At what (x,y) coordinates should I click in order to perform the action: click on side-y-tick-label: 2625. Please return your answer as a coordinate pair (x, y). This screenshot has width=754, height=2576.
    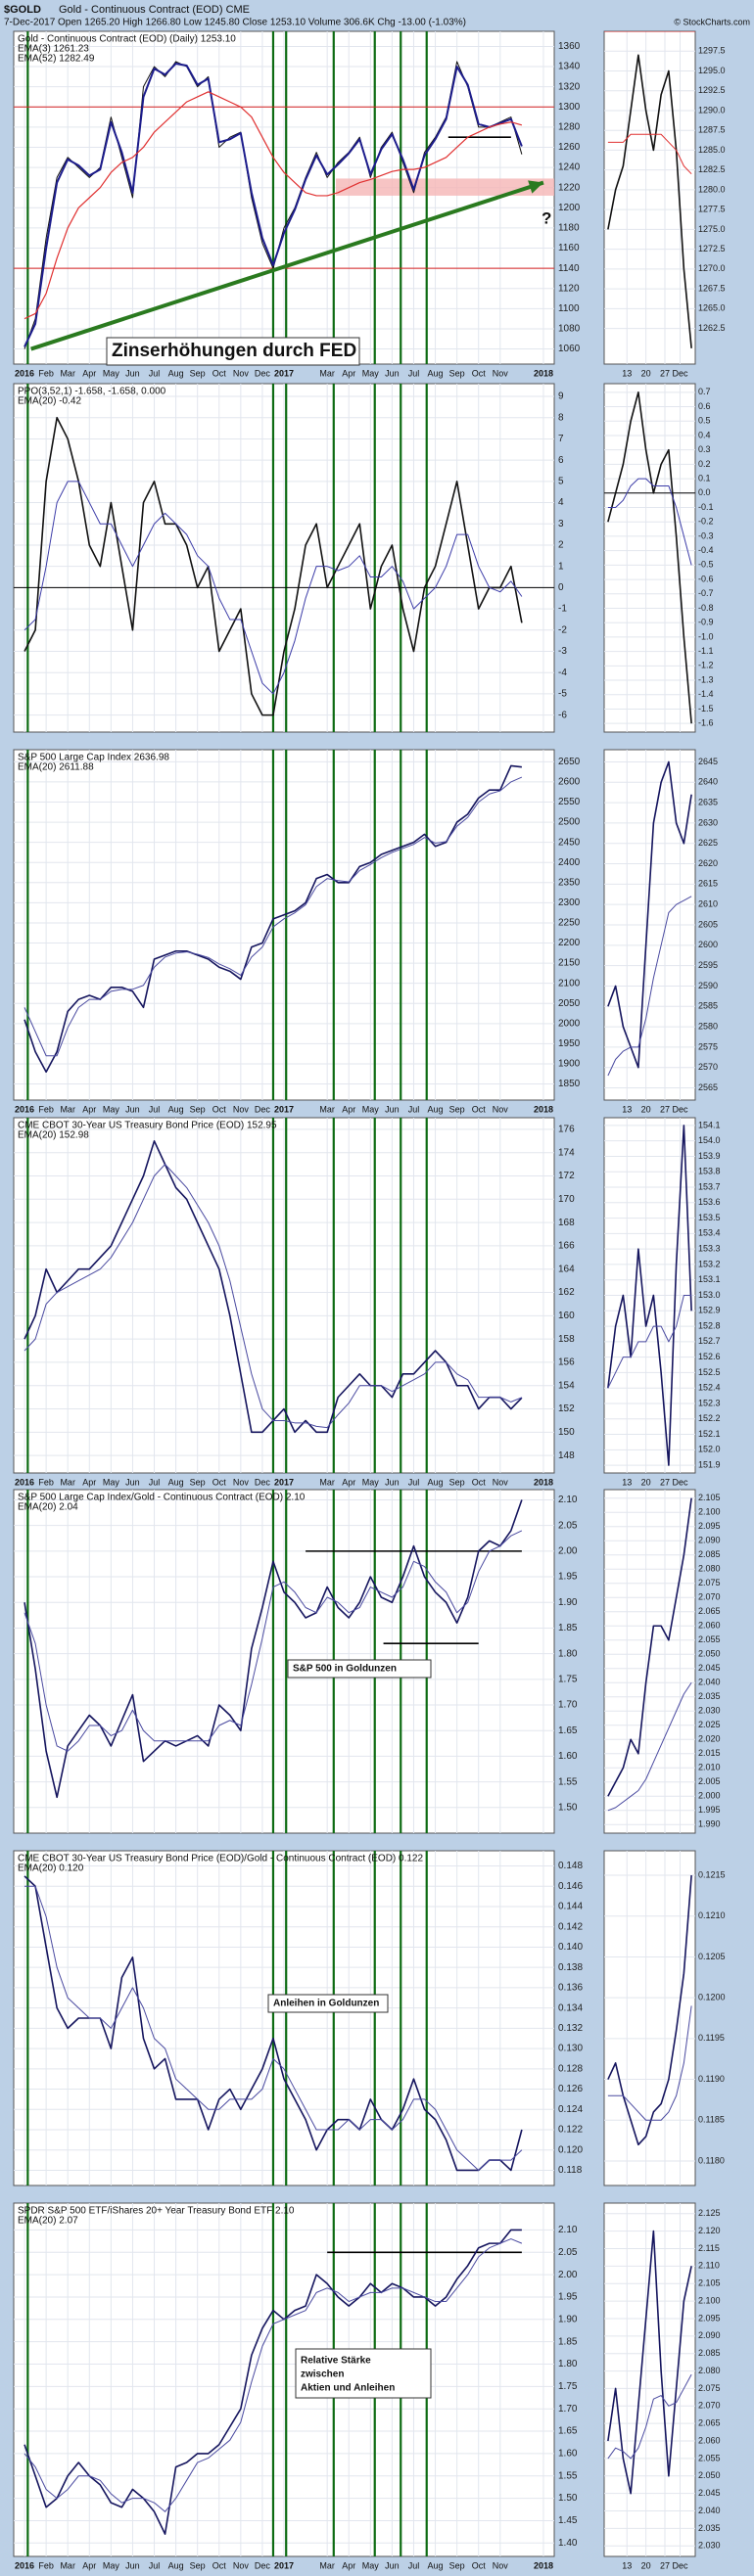
    Looking at the image, I should click on (708, 843).